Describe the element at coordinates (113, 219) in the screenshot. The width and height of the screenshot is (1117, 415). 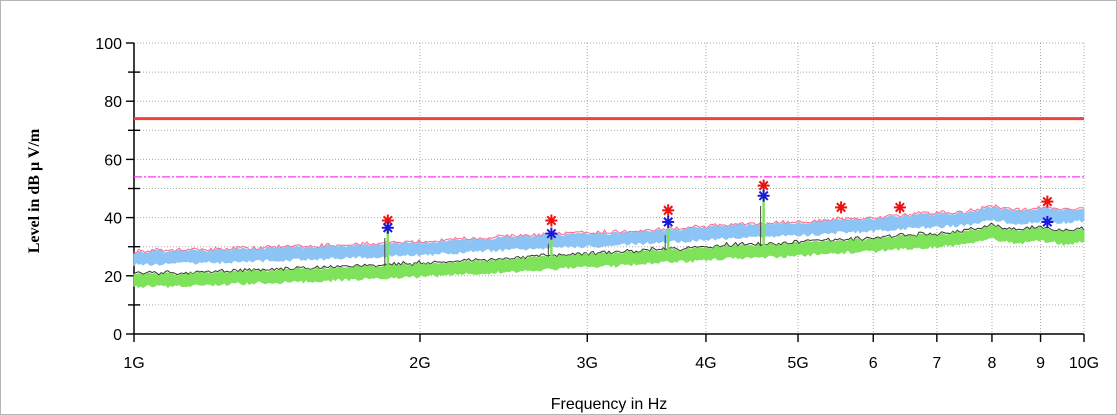
I see `y-tick-label: 40` at that location.